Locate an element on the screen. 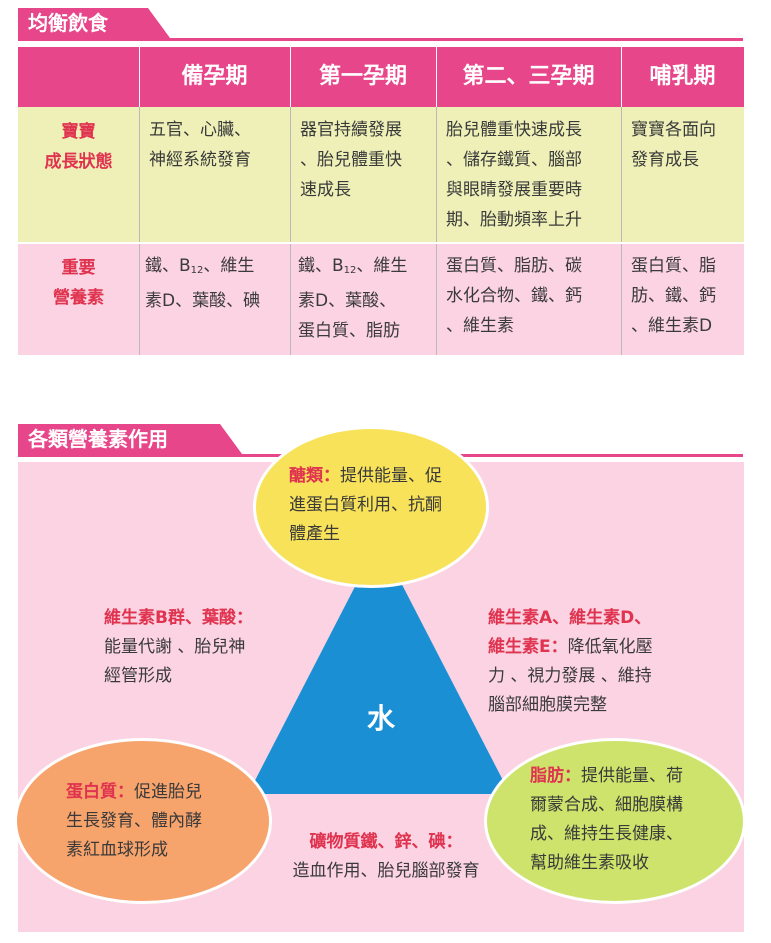 This screenshot has height=943, width=771. cell-line: 期、胎動頻率上升 is located at coordinates (514, 220).